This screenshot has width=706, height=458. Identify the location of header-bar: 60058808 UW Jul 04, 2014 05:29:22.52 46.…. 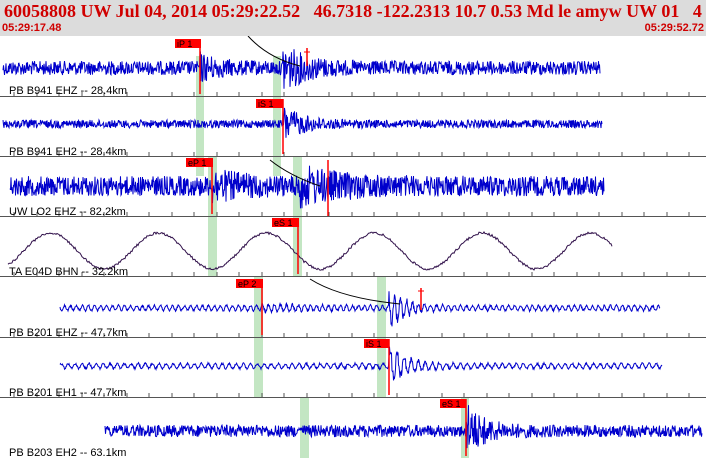
(353, 18).